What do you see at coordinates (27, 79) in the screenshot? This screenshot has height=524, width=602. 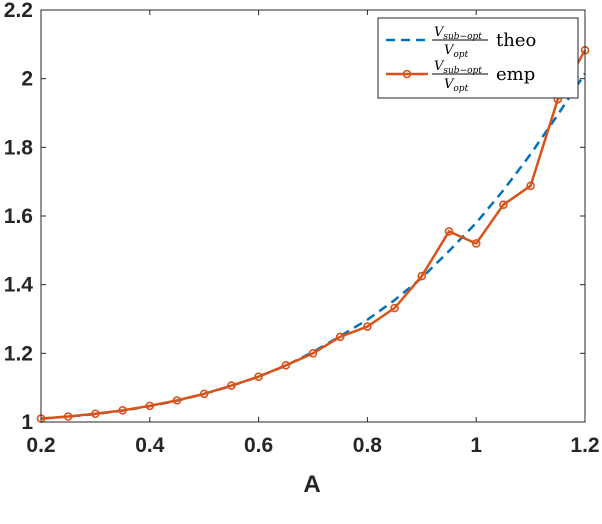 I see `y-tick-label: 2` at bounding box center [27, 79].